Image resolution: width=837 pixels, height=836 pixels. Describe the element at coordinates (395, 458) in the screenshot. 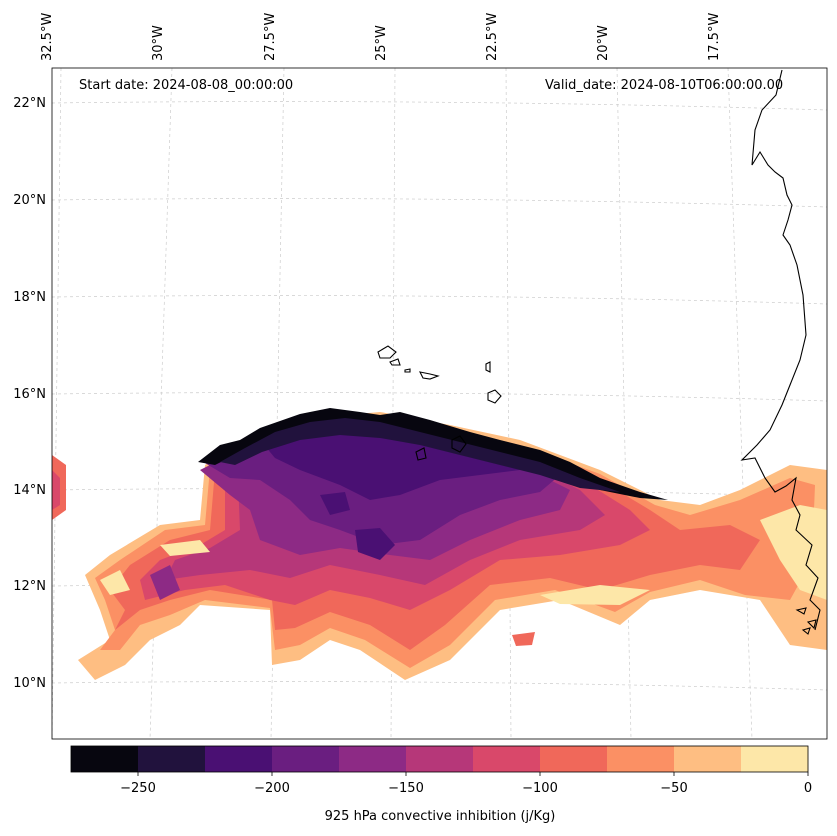

I see `contour-level-minus225` at that location.